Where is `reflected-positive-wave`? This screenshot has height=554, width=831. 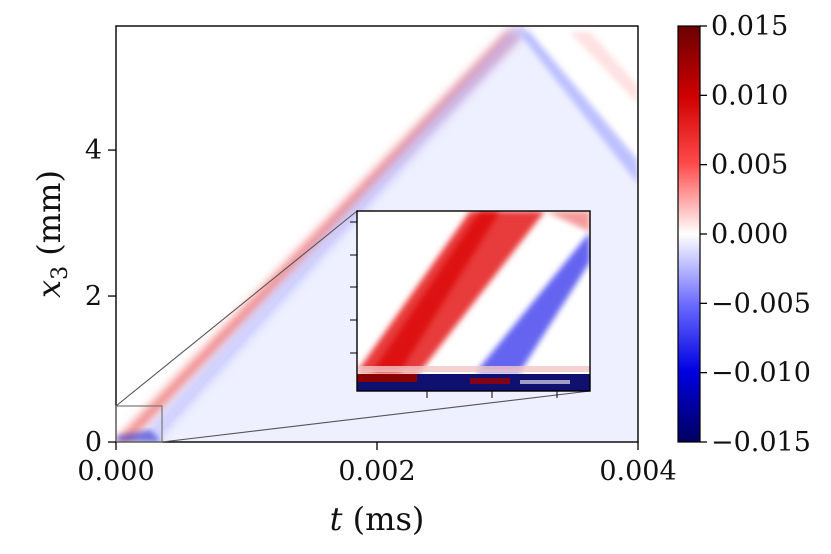
reflected-positive-wave is located at coordinates (604, 68).